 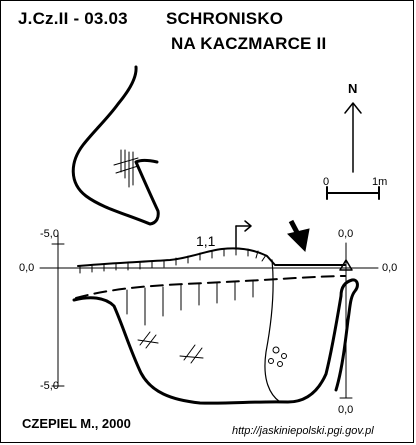 What do you see at coordinates (126, 168) in the screenshot?
I see `plan-slope-hatch` at bounding box center [126, 168].